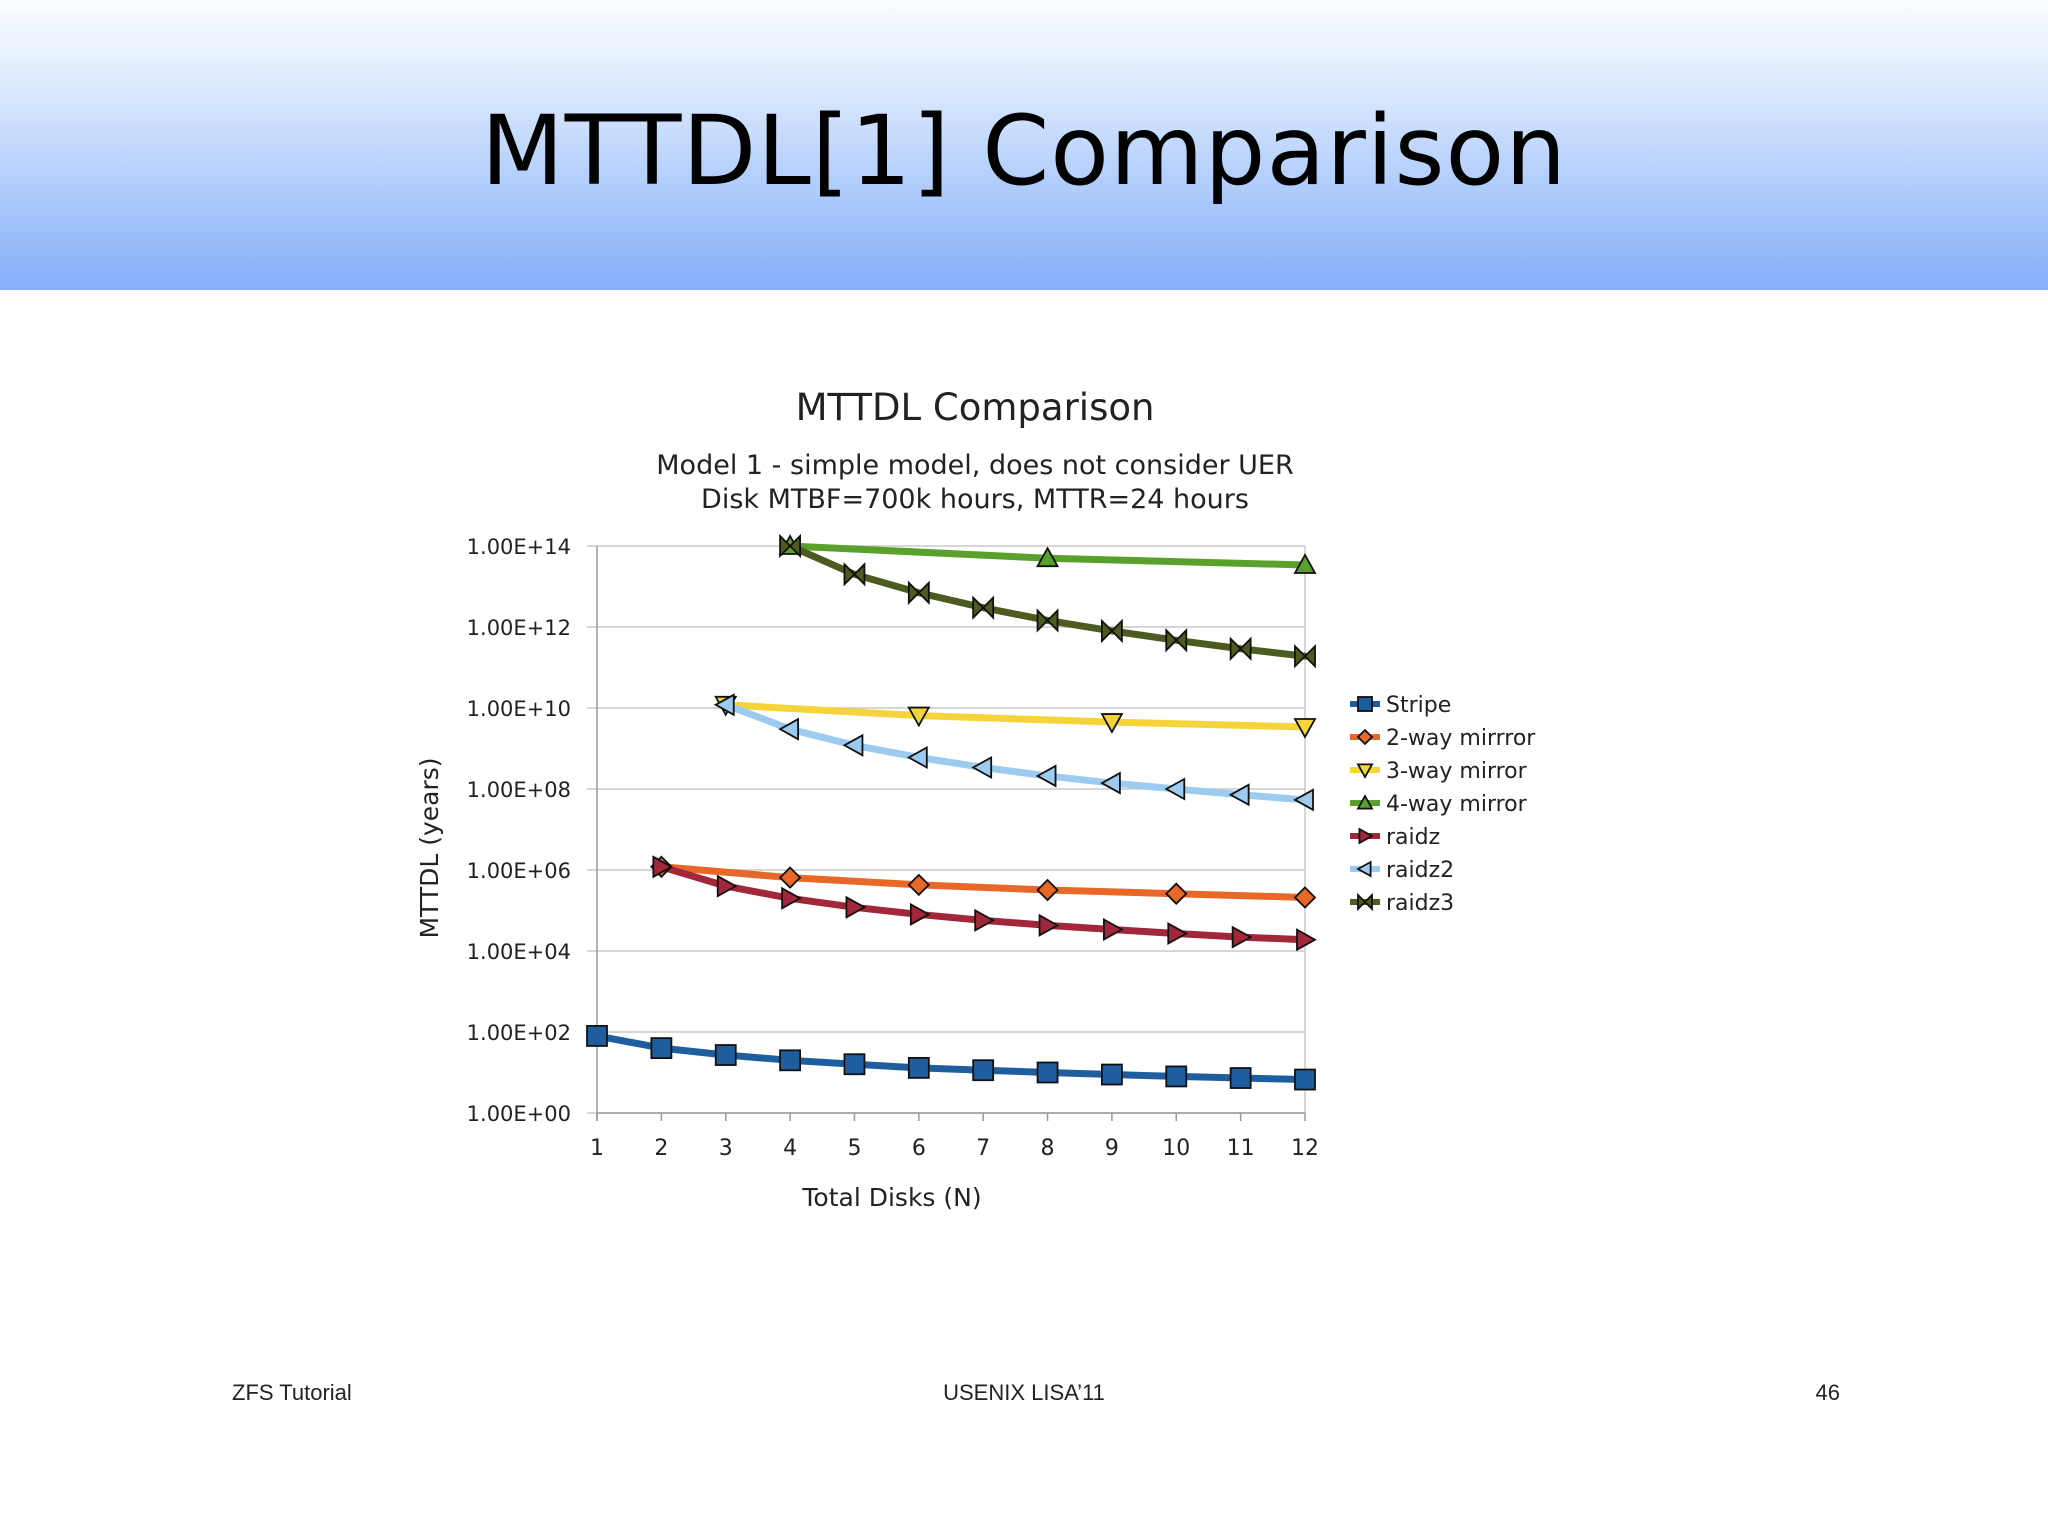  I want to click on series-line-2-way-mirrror, so click(983, 882).